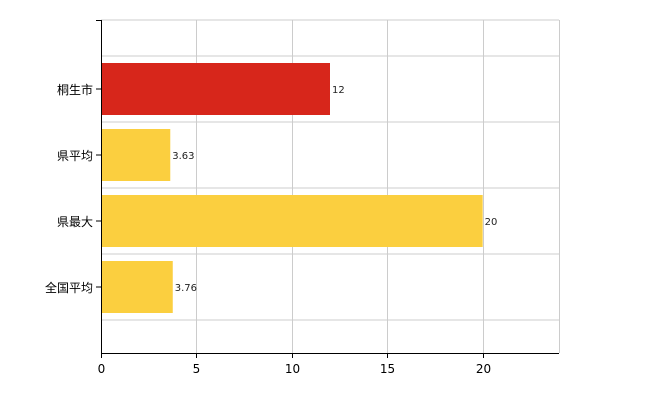 This screenshot has height=400, width=650. I want to click on x-tick-label-3: 15, so click(387, 369).